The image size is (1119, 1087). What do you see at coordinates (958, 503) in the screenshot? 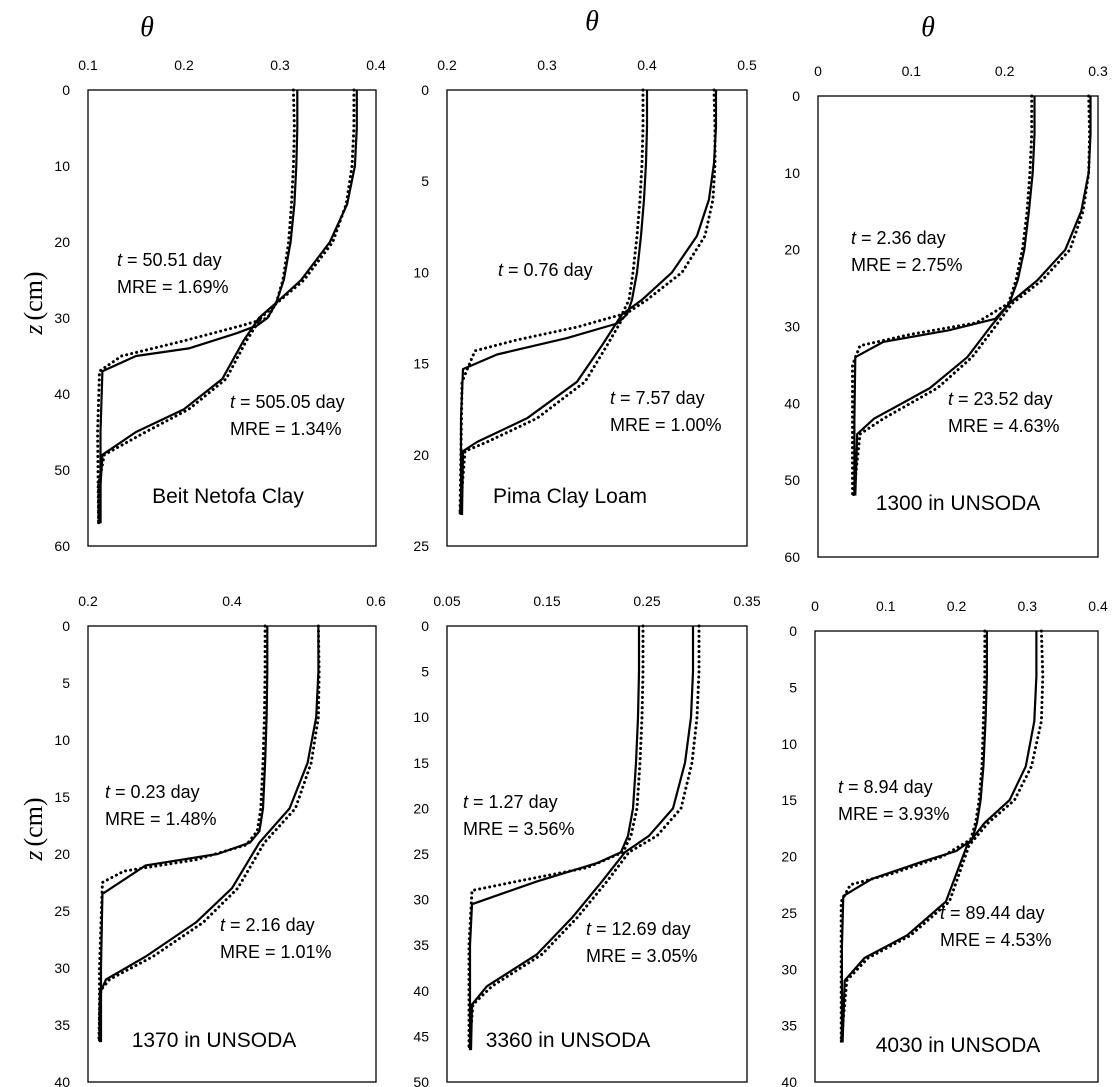
I see `soil-name-label: 1300 in UNSODA` at bounding box center [958, 503].